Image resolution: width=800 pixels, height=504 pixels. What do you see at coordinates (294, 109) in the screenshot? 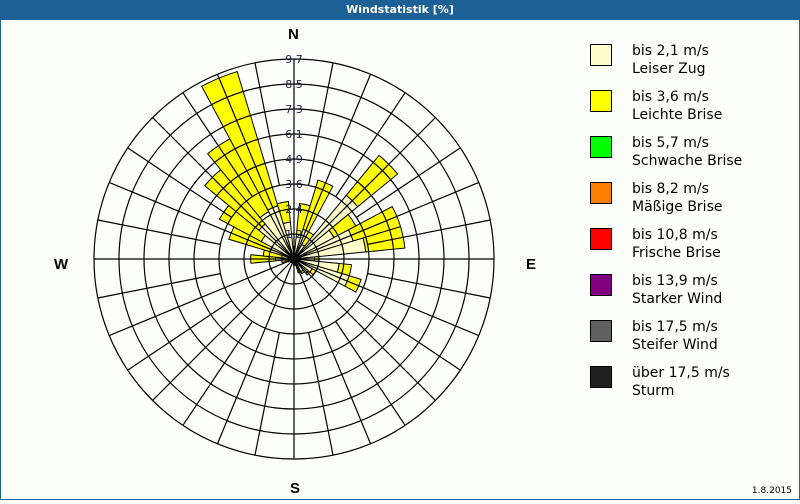
I see `radial-tick-label: 7,3` at bounding box center [294, 109].